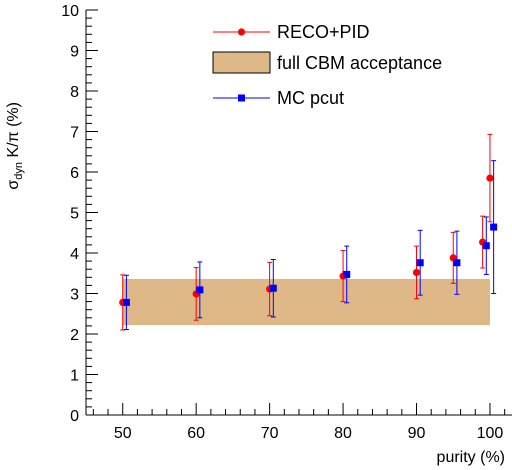  What do you see at coordinates (74, 52) in the screenshot?
I see `y-tick-label: 9` at bounding box center [74, 52].